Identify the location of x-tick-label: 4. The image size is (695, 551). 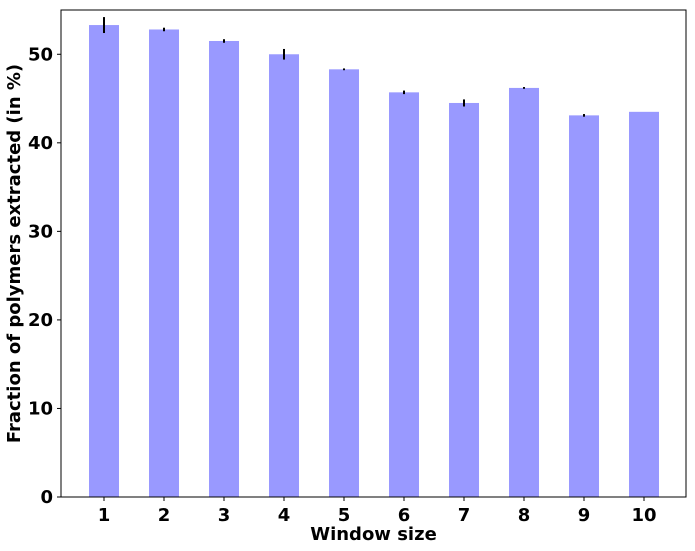
(284, 515).